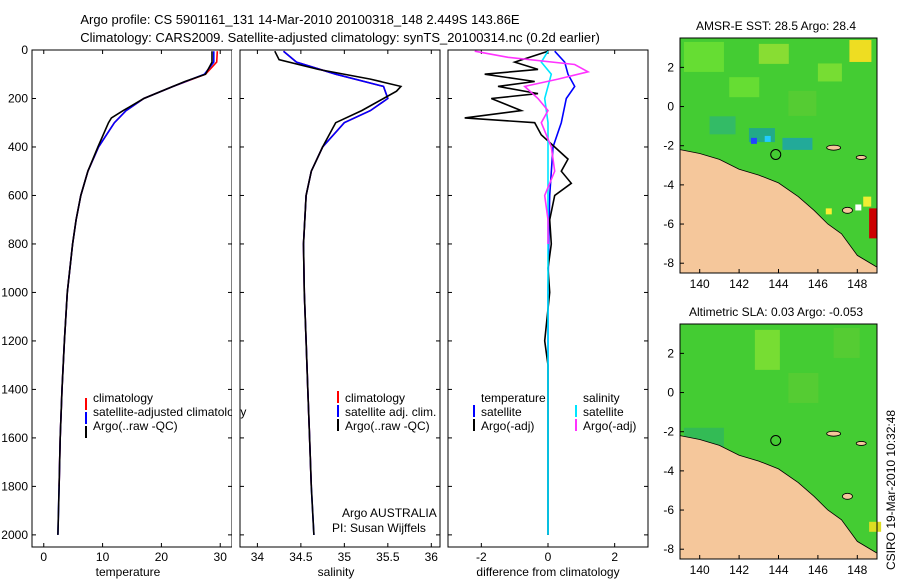 Image resolution: width=900 pixels, height=580 pixels. I want to click on legend-label-sal-argo: Argo(-adj), so click(609, 426).